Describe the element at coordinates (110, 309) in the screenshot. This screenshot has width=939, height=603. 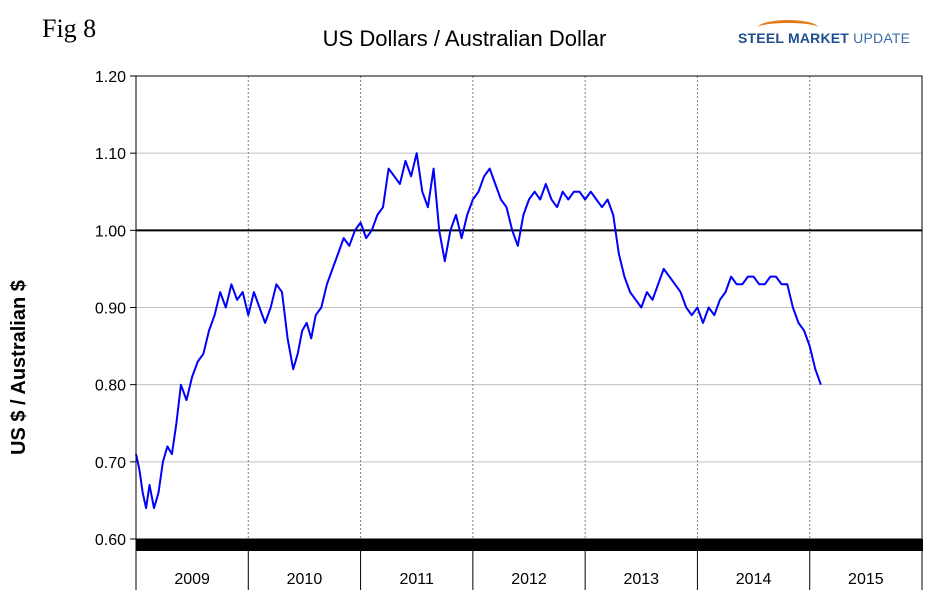
I see `y-tick-label: 0.90` at that location.